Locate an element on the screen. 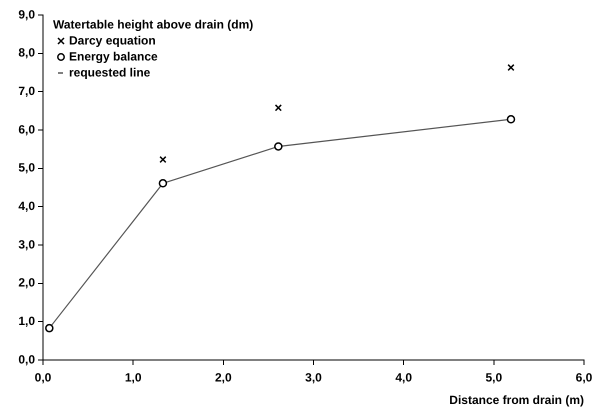 This screenshot has width=616, height=412. x-tick-label: 6,0 is located at coordinates (584, 377).